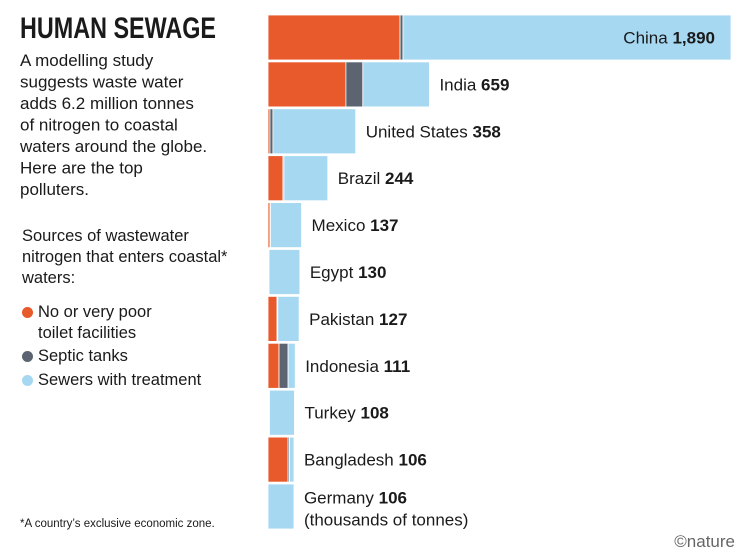 The width and height of the screenshot is (751, 556). I want to click on bar-label: Mexico 137, so click(355, 225).